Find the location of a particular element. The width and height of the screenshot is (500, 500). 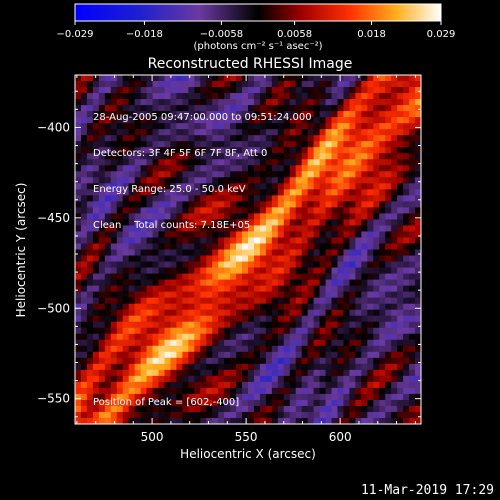

annotation-time-range: 28-Aug-2005 09:47:00.000 to 09:51:24.000 is located at coordinates (202, 117).